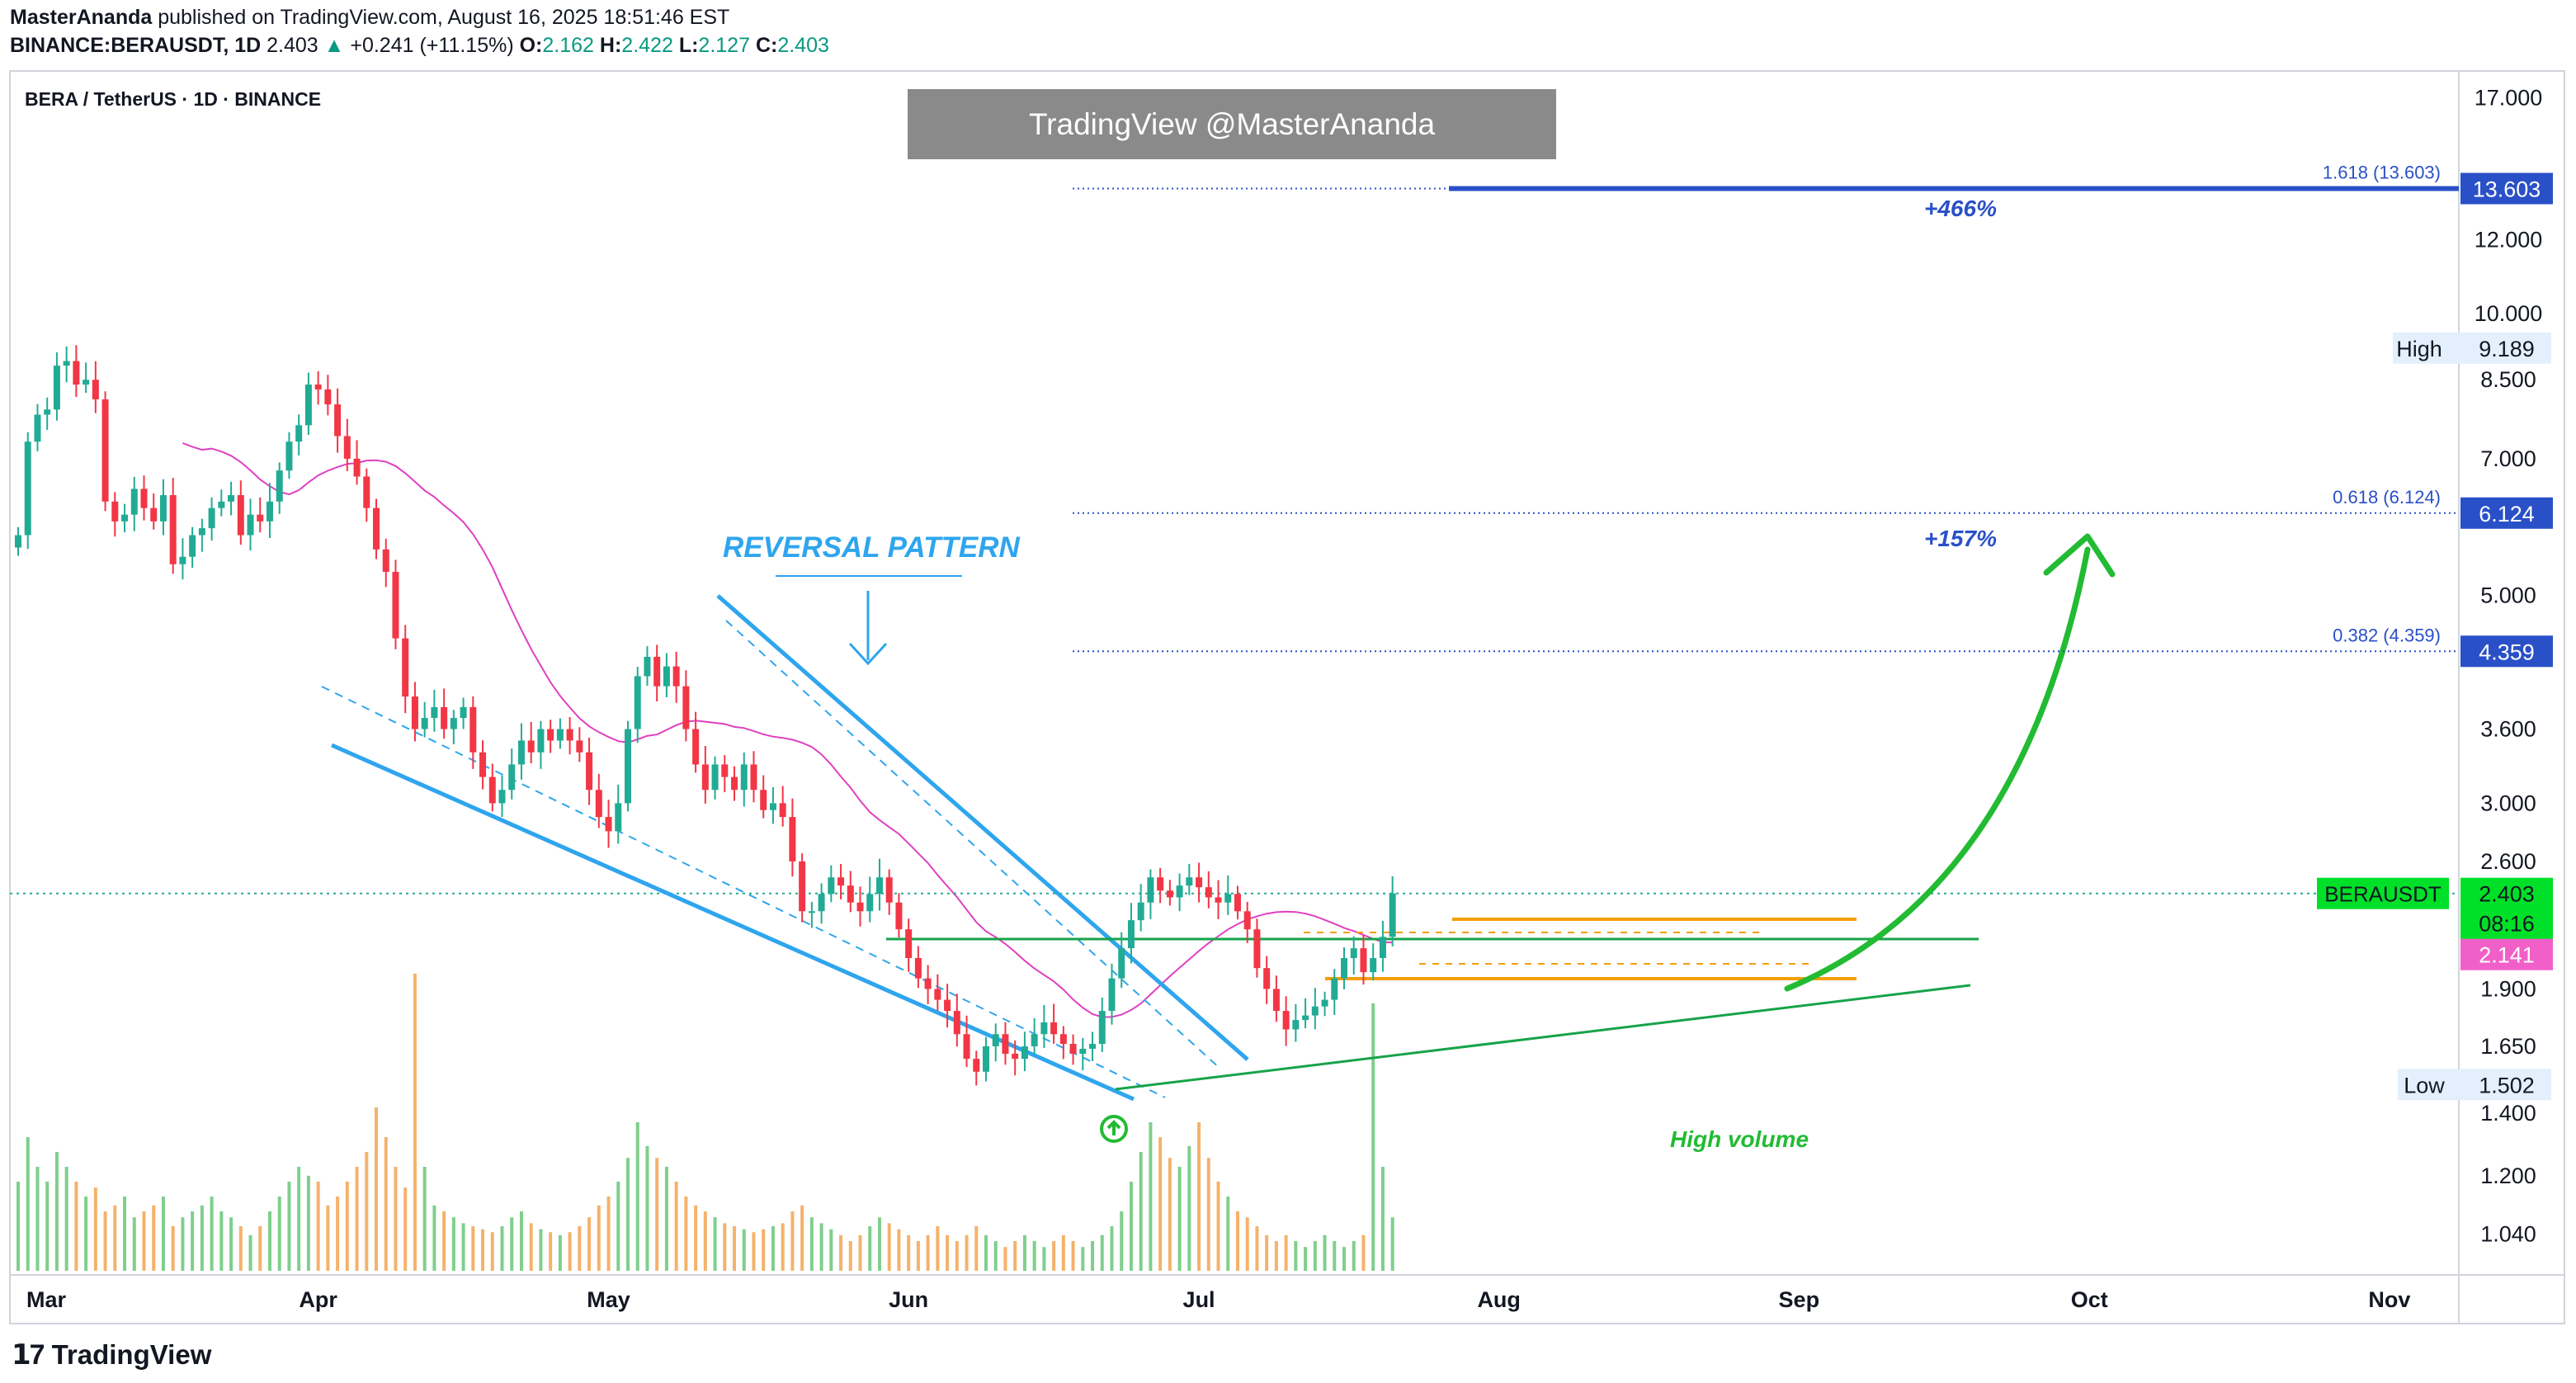 This screenshot has height=1383, width=2576. I want to click on price-tick-label: 1.650, so click(2508, 1046).